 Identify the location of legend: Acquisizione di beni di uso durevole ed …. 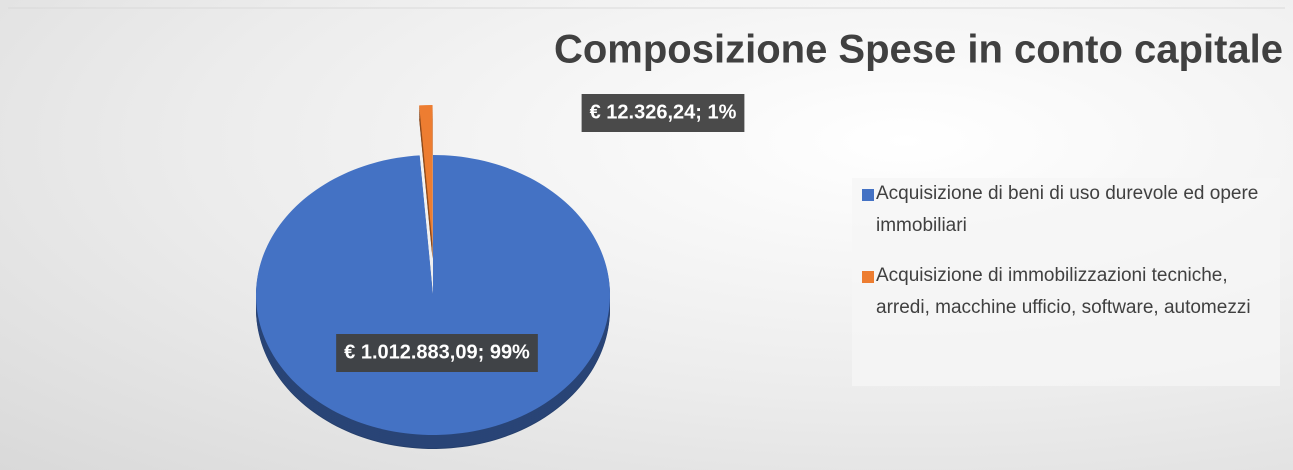
(1066, 282).